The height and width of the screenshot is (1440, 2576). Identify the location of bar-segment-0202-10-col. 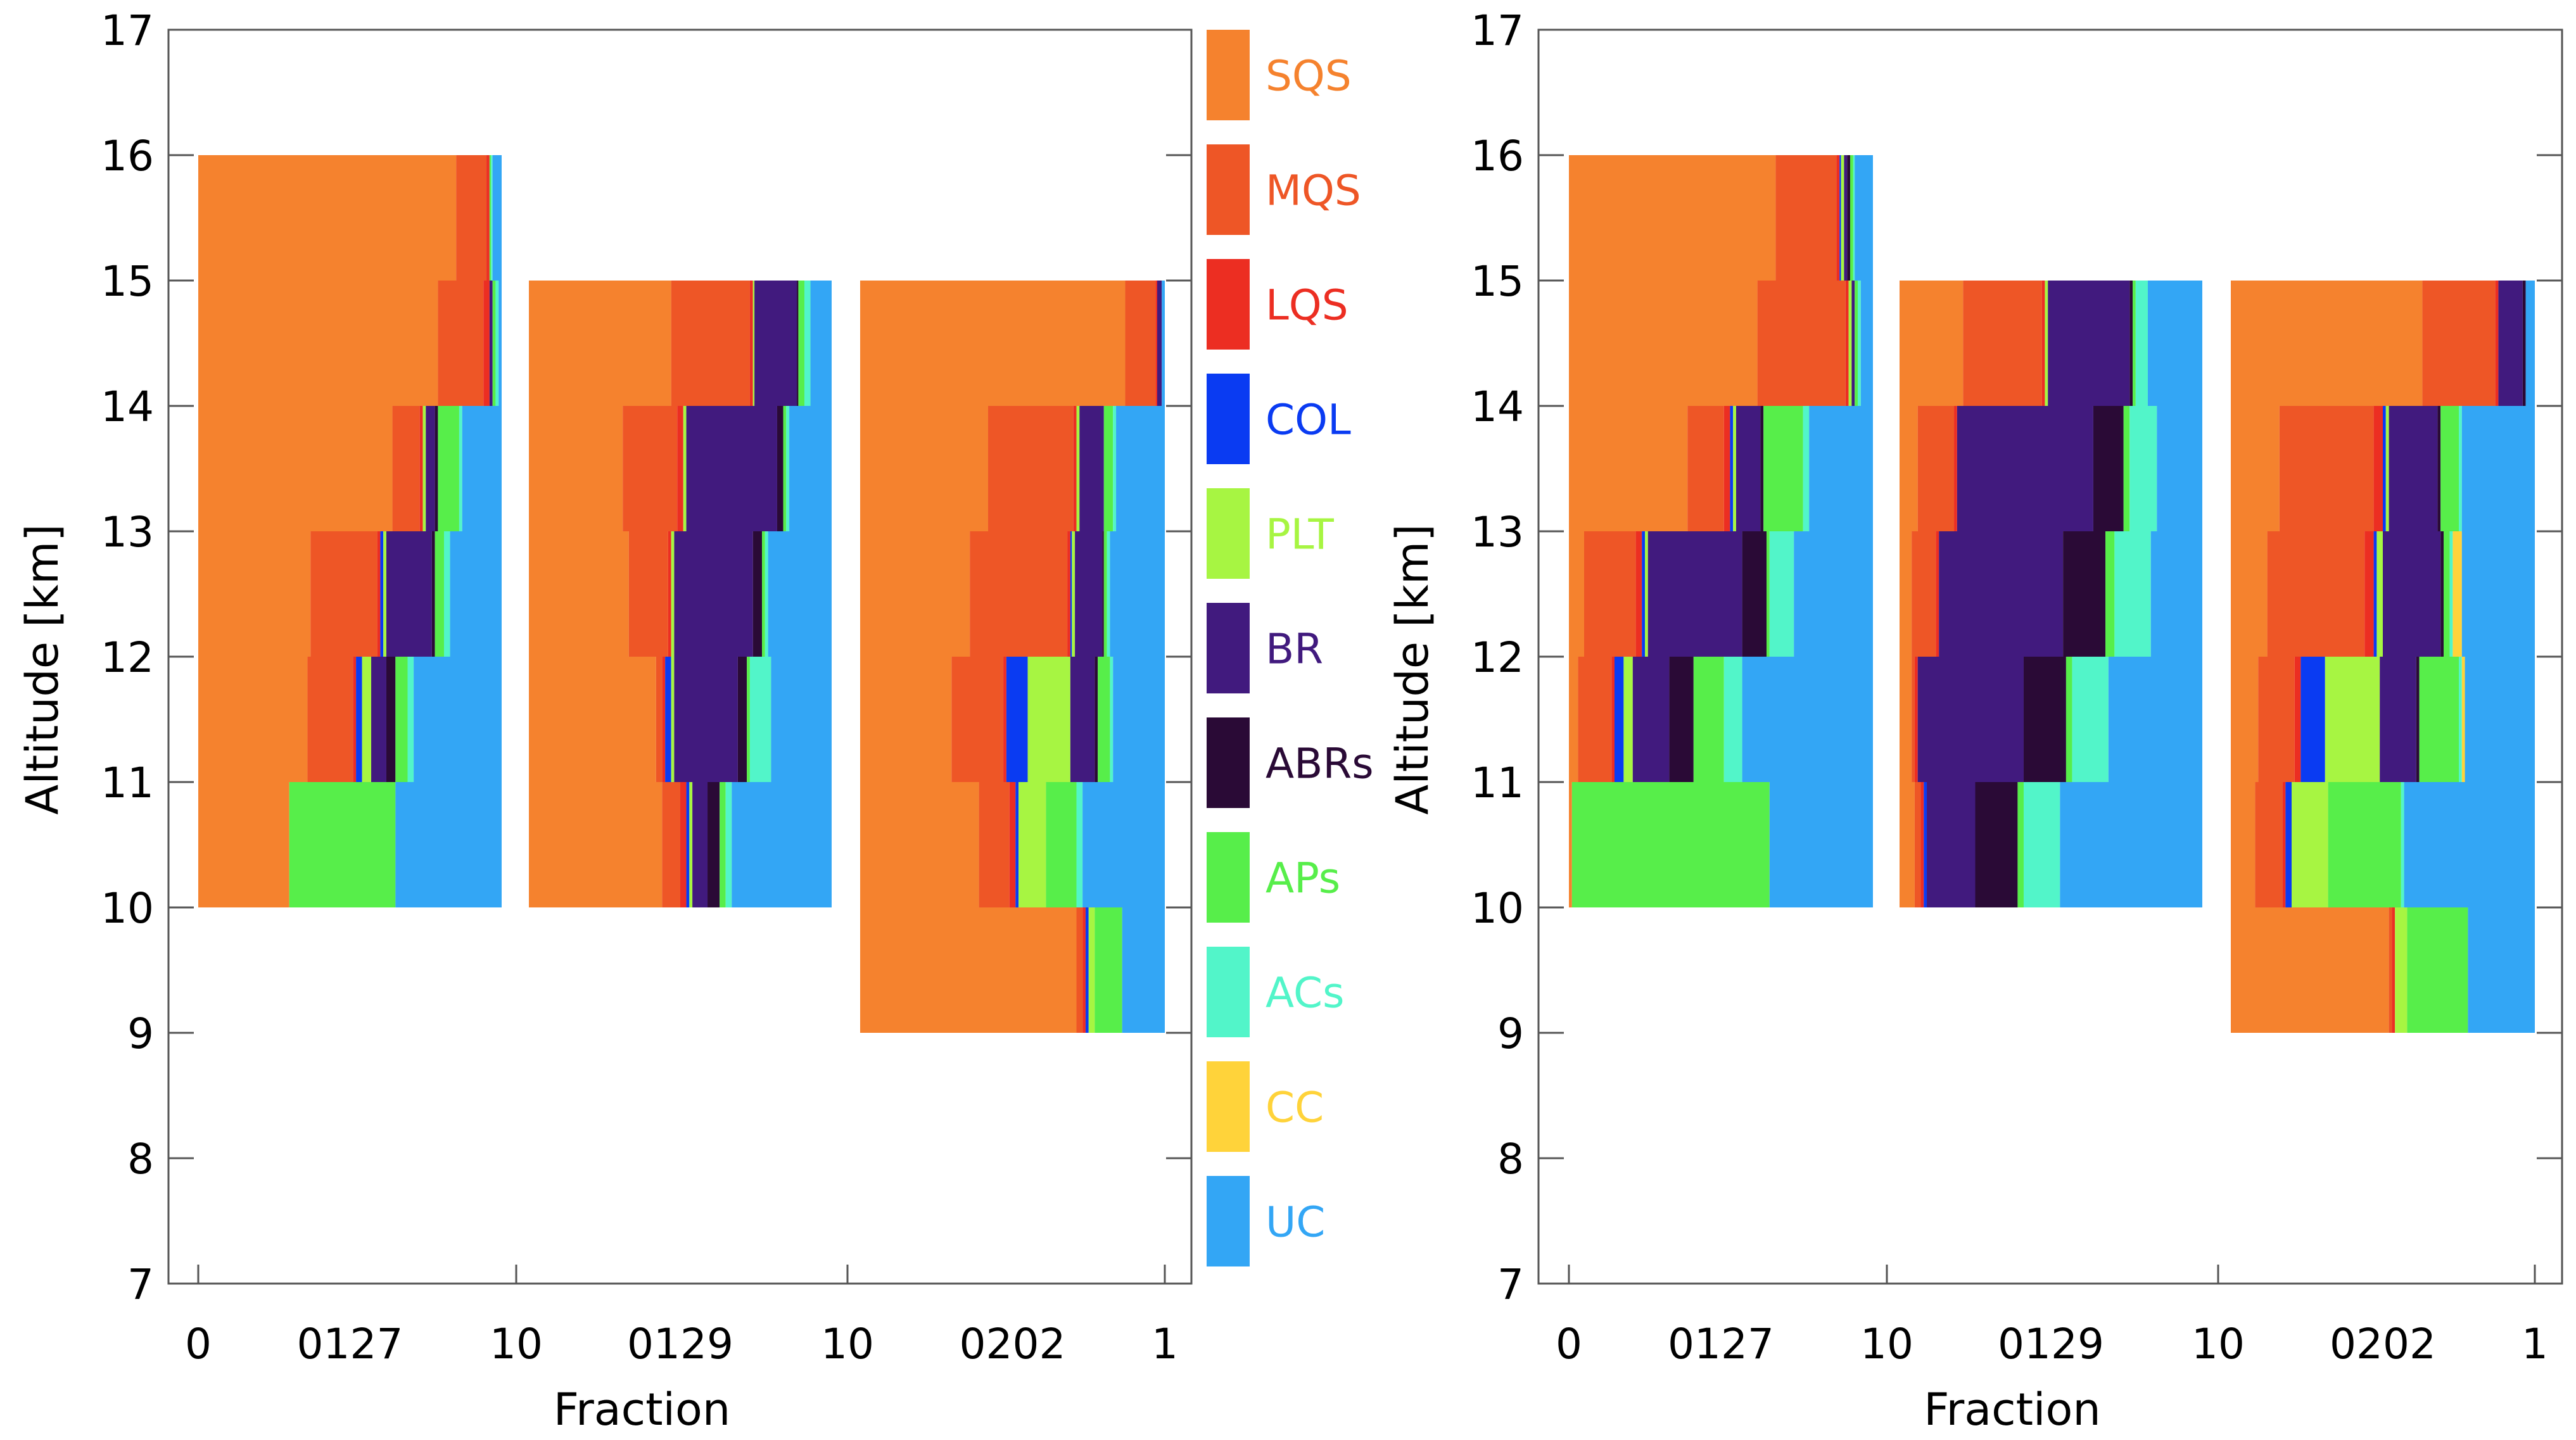
(2288, 845).